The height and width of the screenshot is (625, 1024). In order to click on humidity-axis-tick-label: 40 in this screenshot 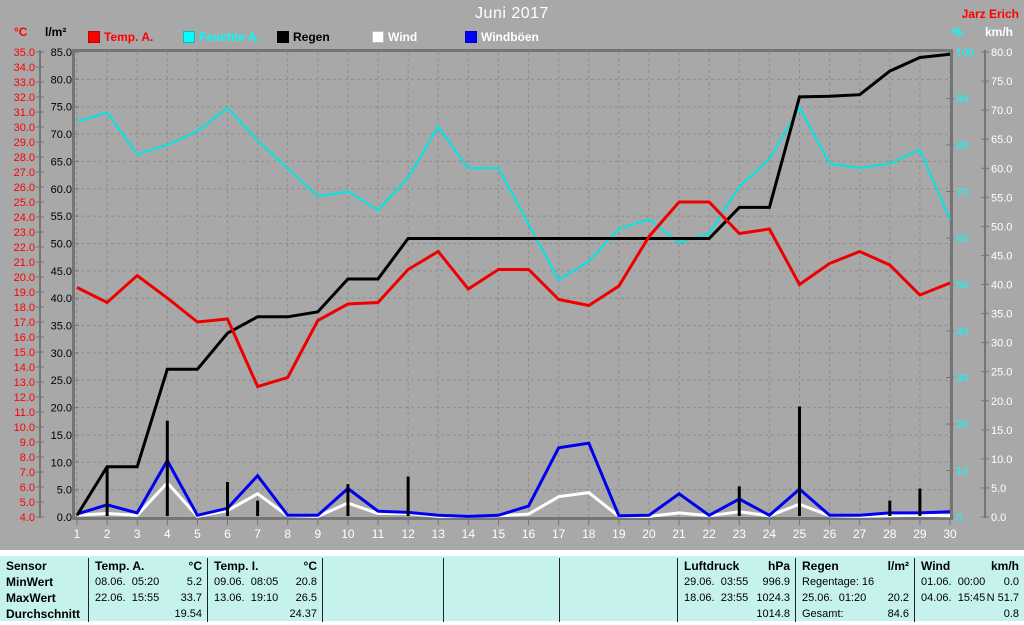, I will do `click(962, 332)`.